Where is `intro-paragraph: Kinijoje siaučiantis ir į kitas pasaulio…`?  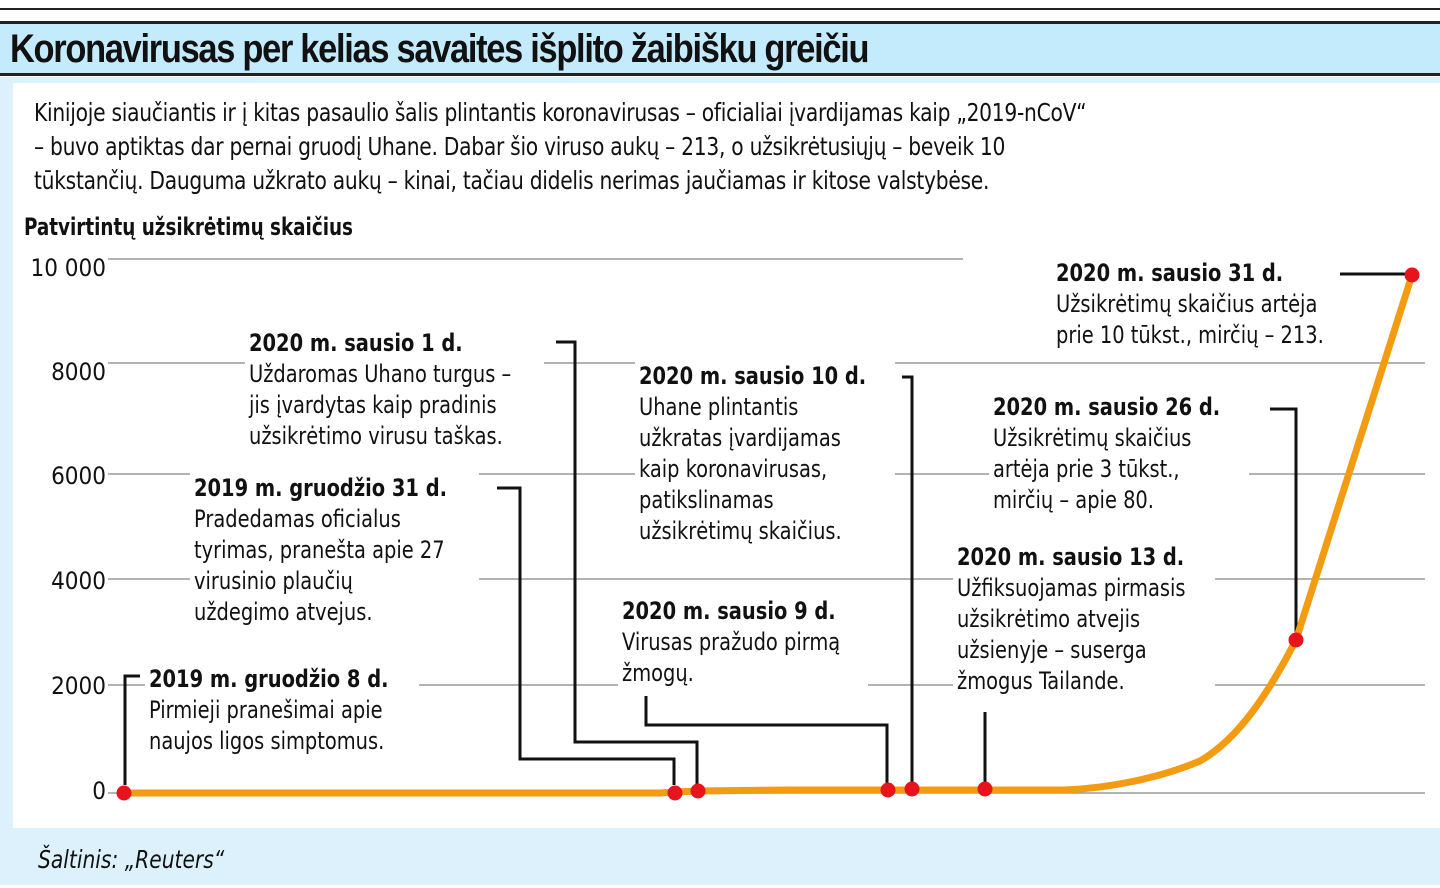 intro-paragraph: Kinijoje siaučiantis ir į kitas pasaulio… is located at coordinates (734, 147).